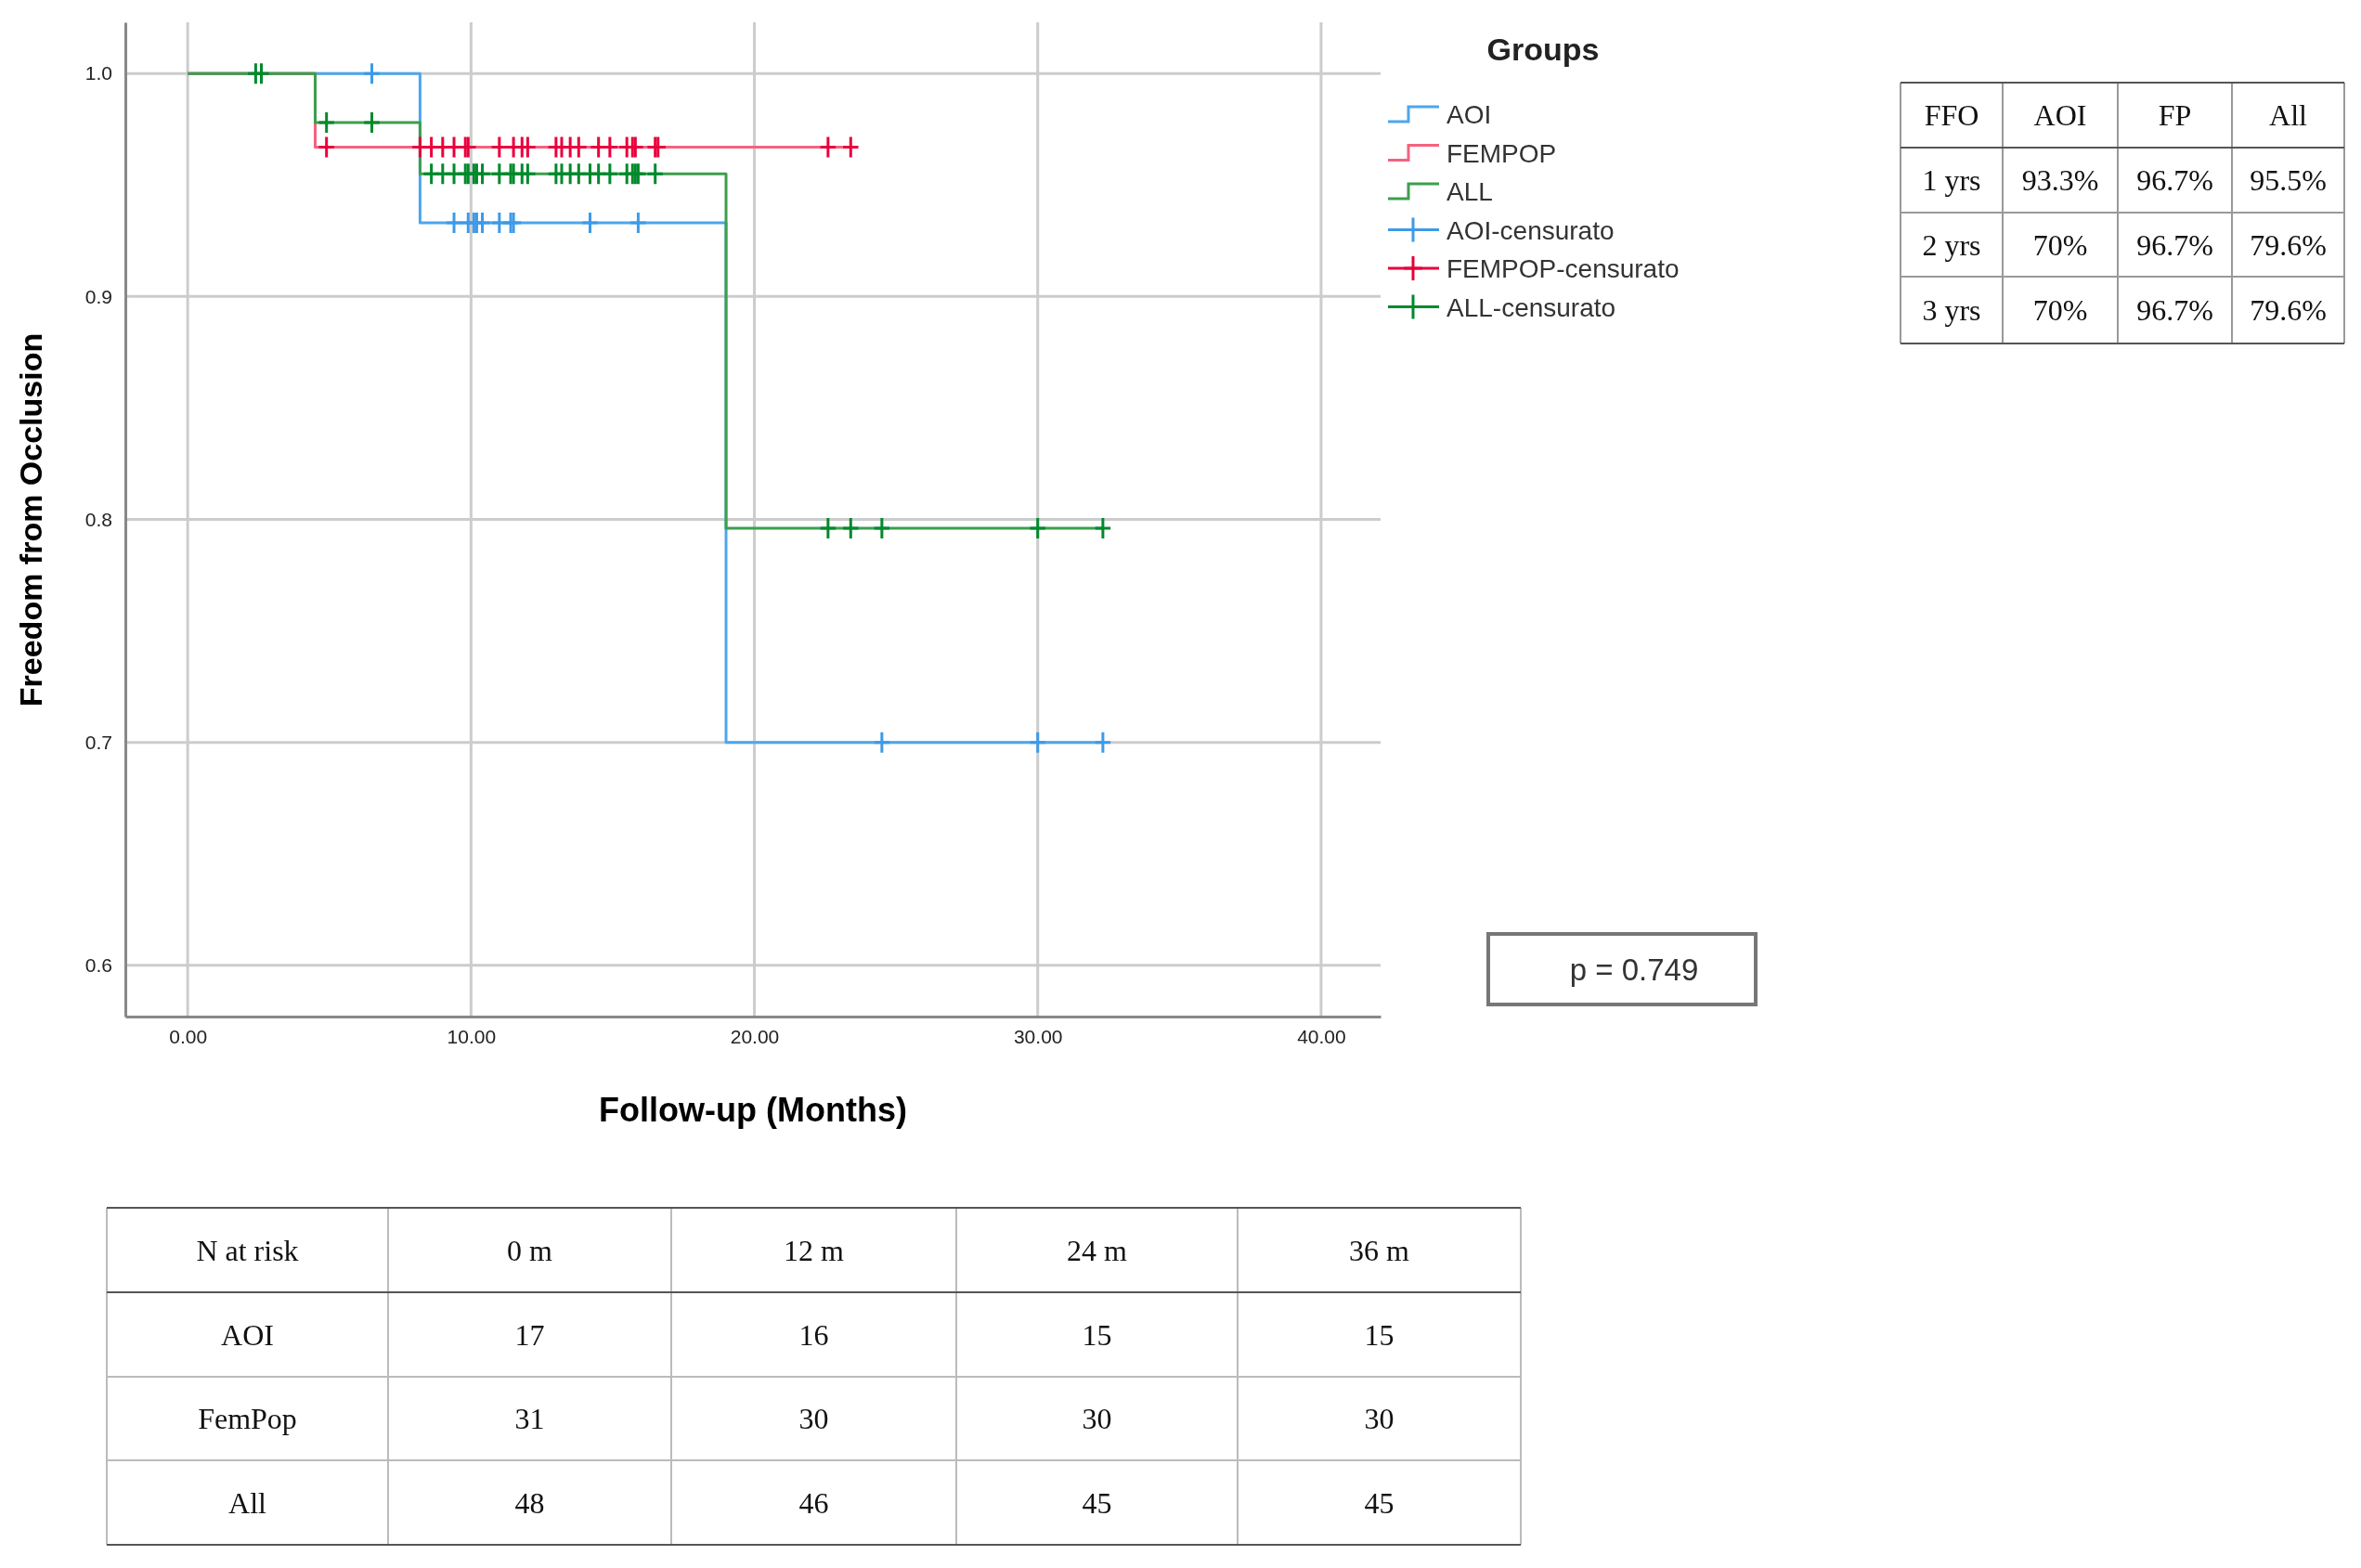  What do you see at coordinates (1038, 1036) in the screenshot?
I see `x-tick-label: 30.00` at bounding box center [1038, 1036].